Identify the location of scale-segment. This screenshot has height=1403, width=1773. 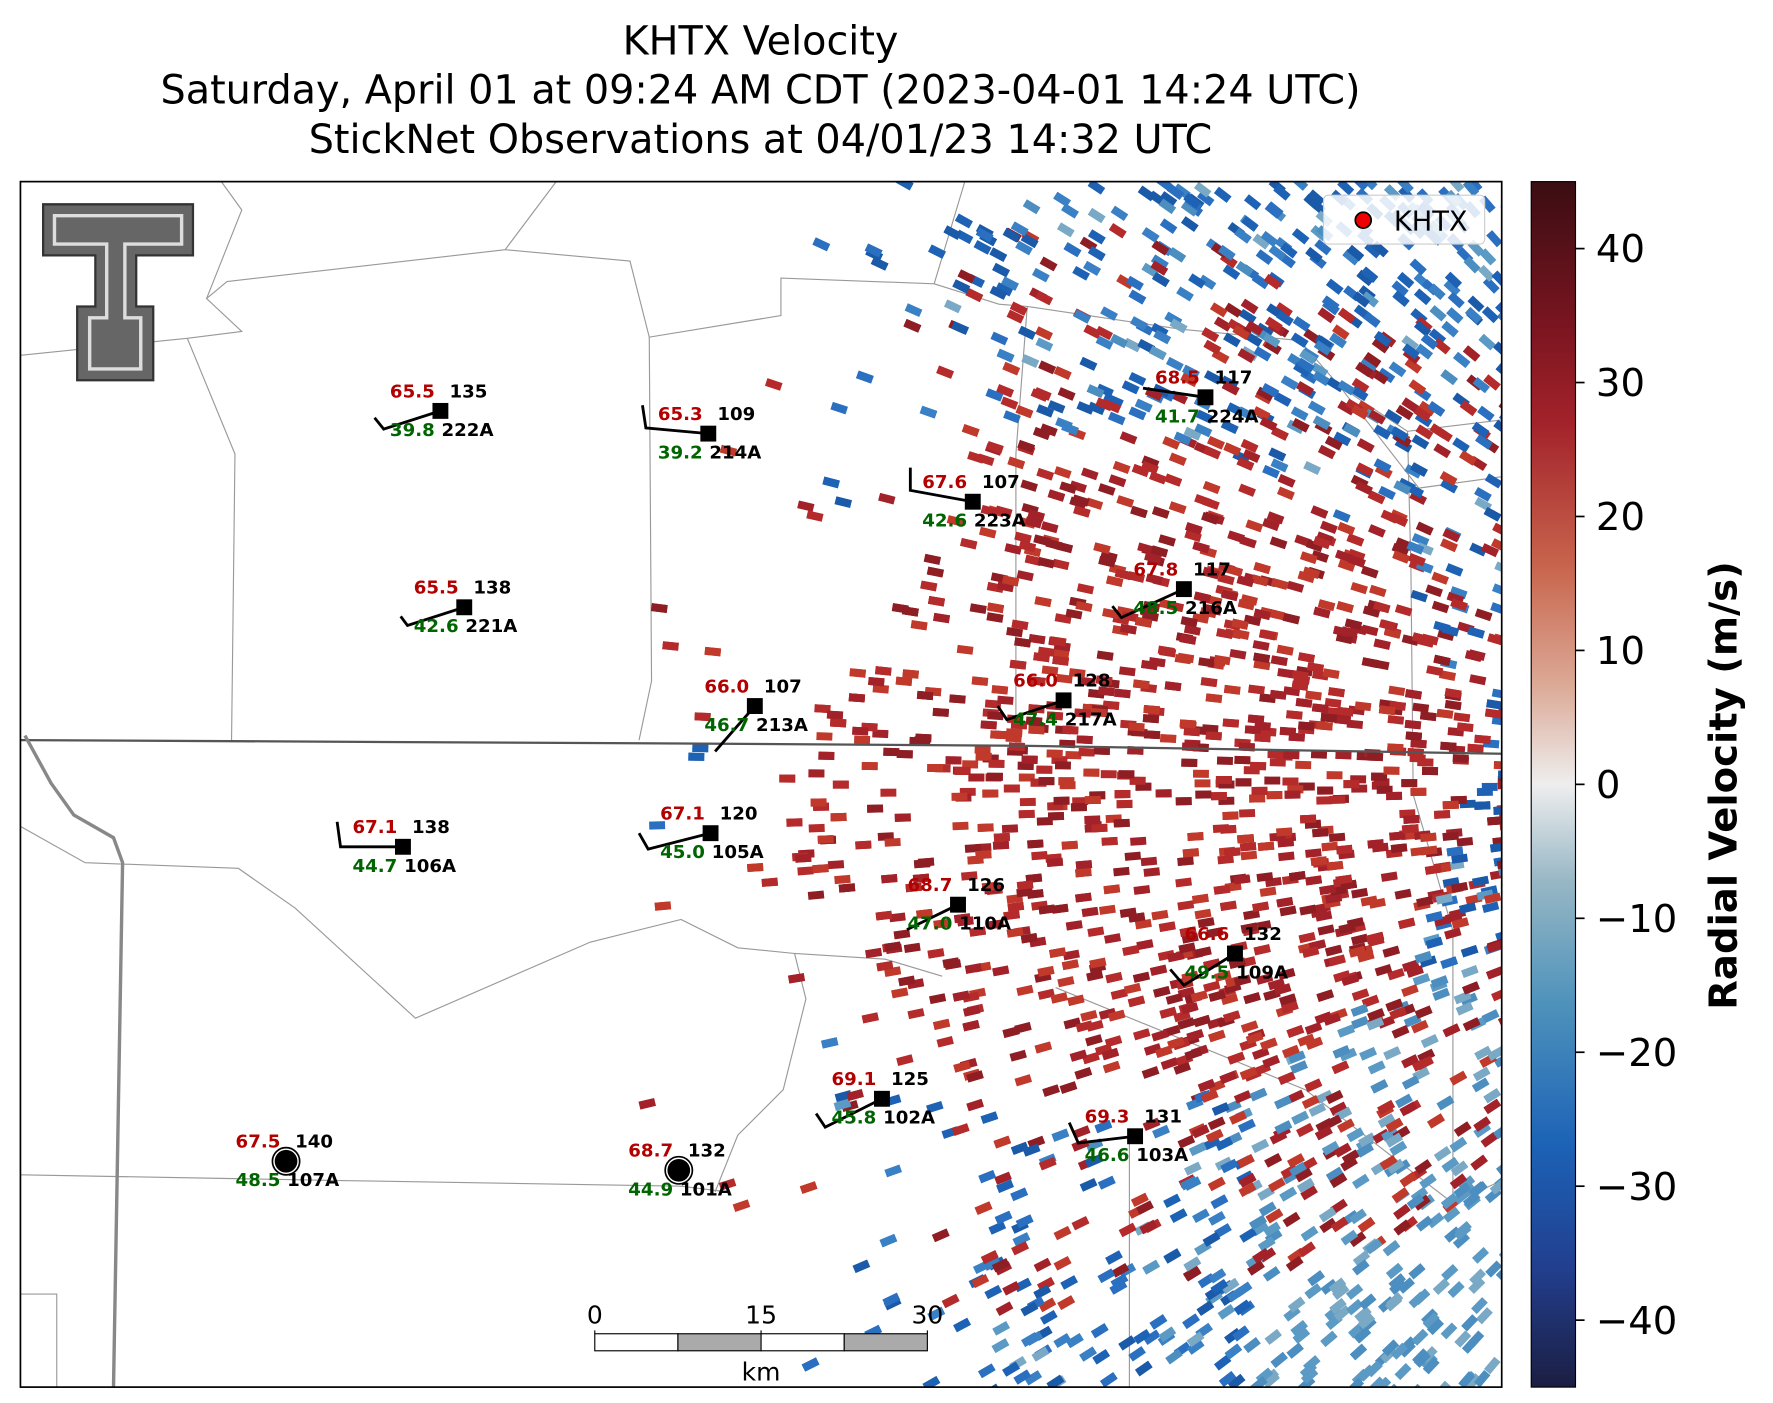
(636, 1342).